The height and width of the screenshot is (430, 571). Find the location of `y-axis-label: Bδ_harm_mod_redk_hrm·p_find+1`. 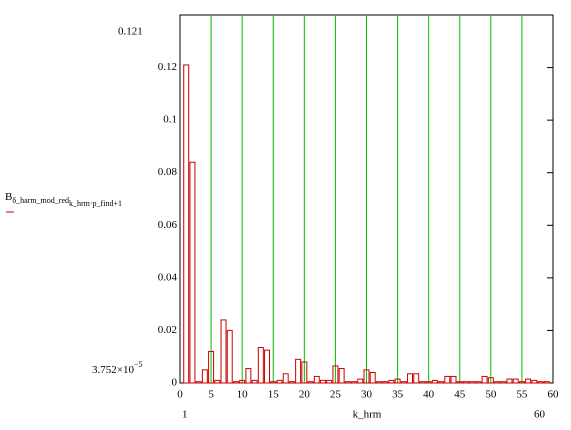

y-axis-label: Bδ_harm_mod_redk_hrm·p_find+1 is located at coordinates (63, 199).